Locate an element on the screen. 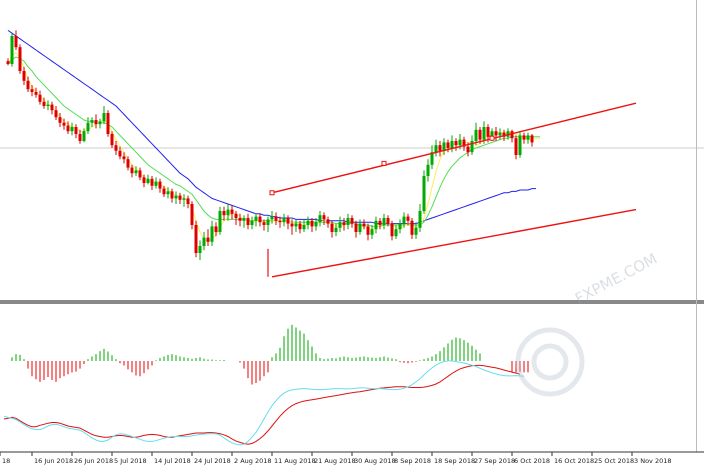 This screenshot has height=473, width=704. oscillator-line-signal is located at coordinates (262, 404).